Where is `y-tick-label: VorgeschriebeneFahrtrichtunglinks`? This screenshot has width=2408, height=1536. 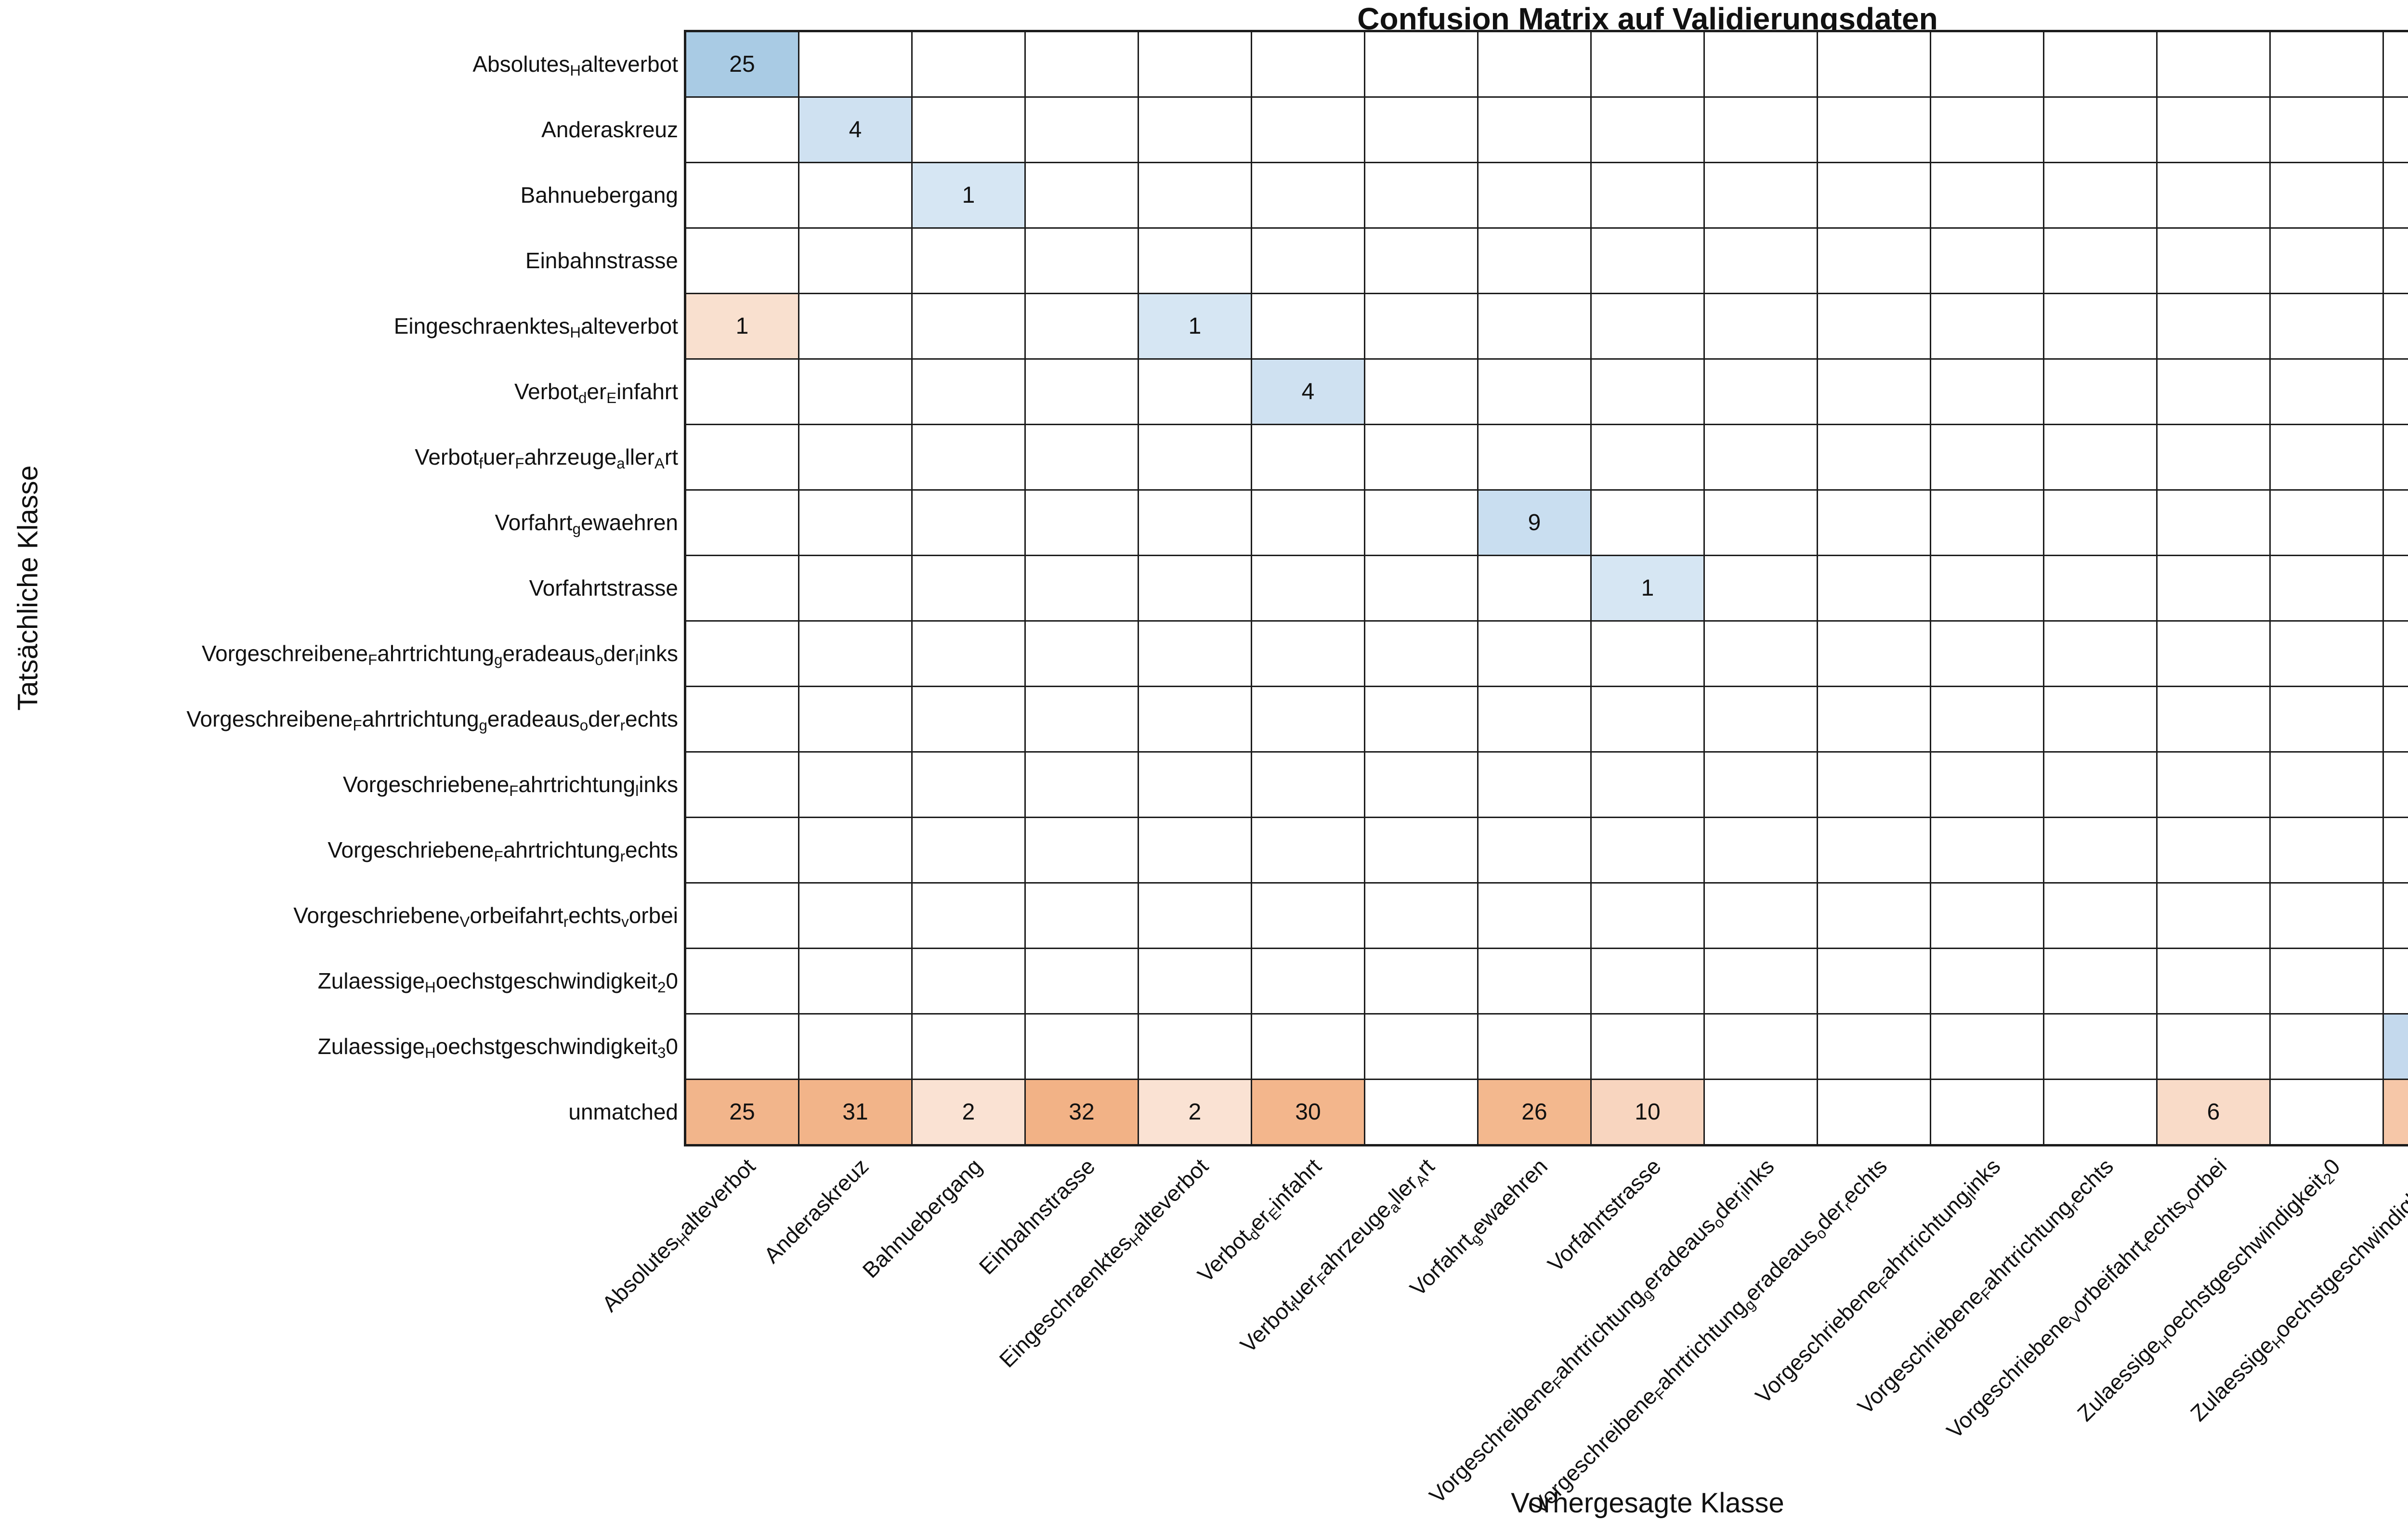 y-tick-label: VorgeschriebeneFahrtrichtunglinks is located at coordinates (510, 785).